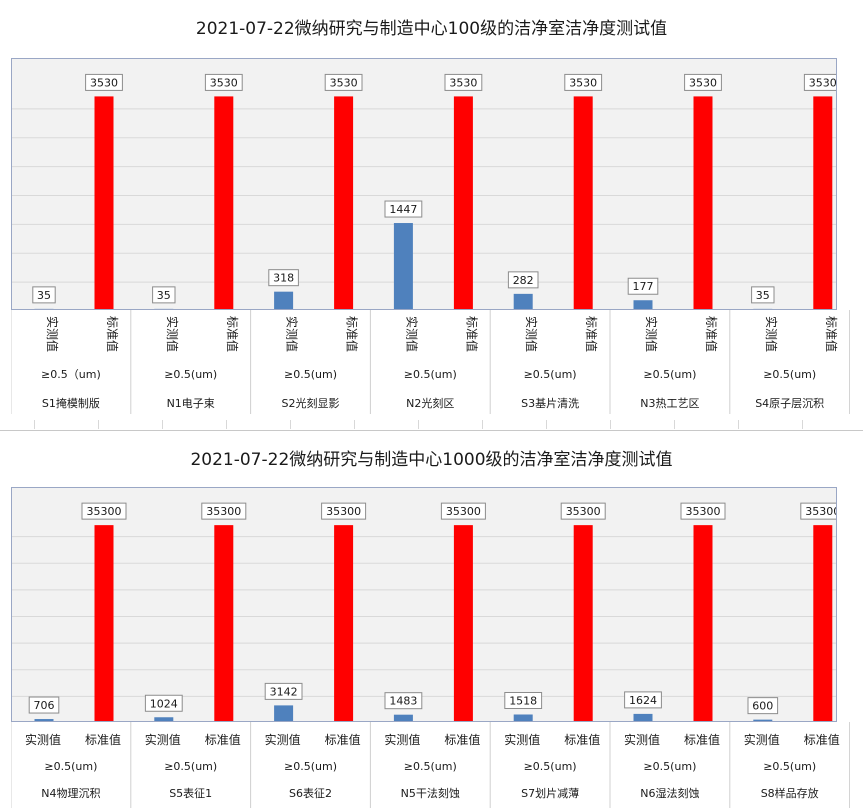 The height and width of the screenshot is (812, 863). Describe the element at coordinates (191, 403) in the screenshot. I see `chart-1-category-label: N1电子束` at that location.